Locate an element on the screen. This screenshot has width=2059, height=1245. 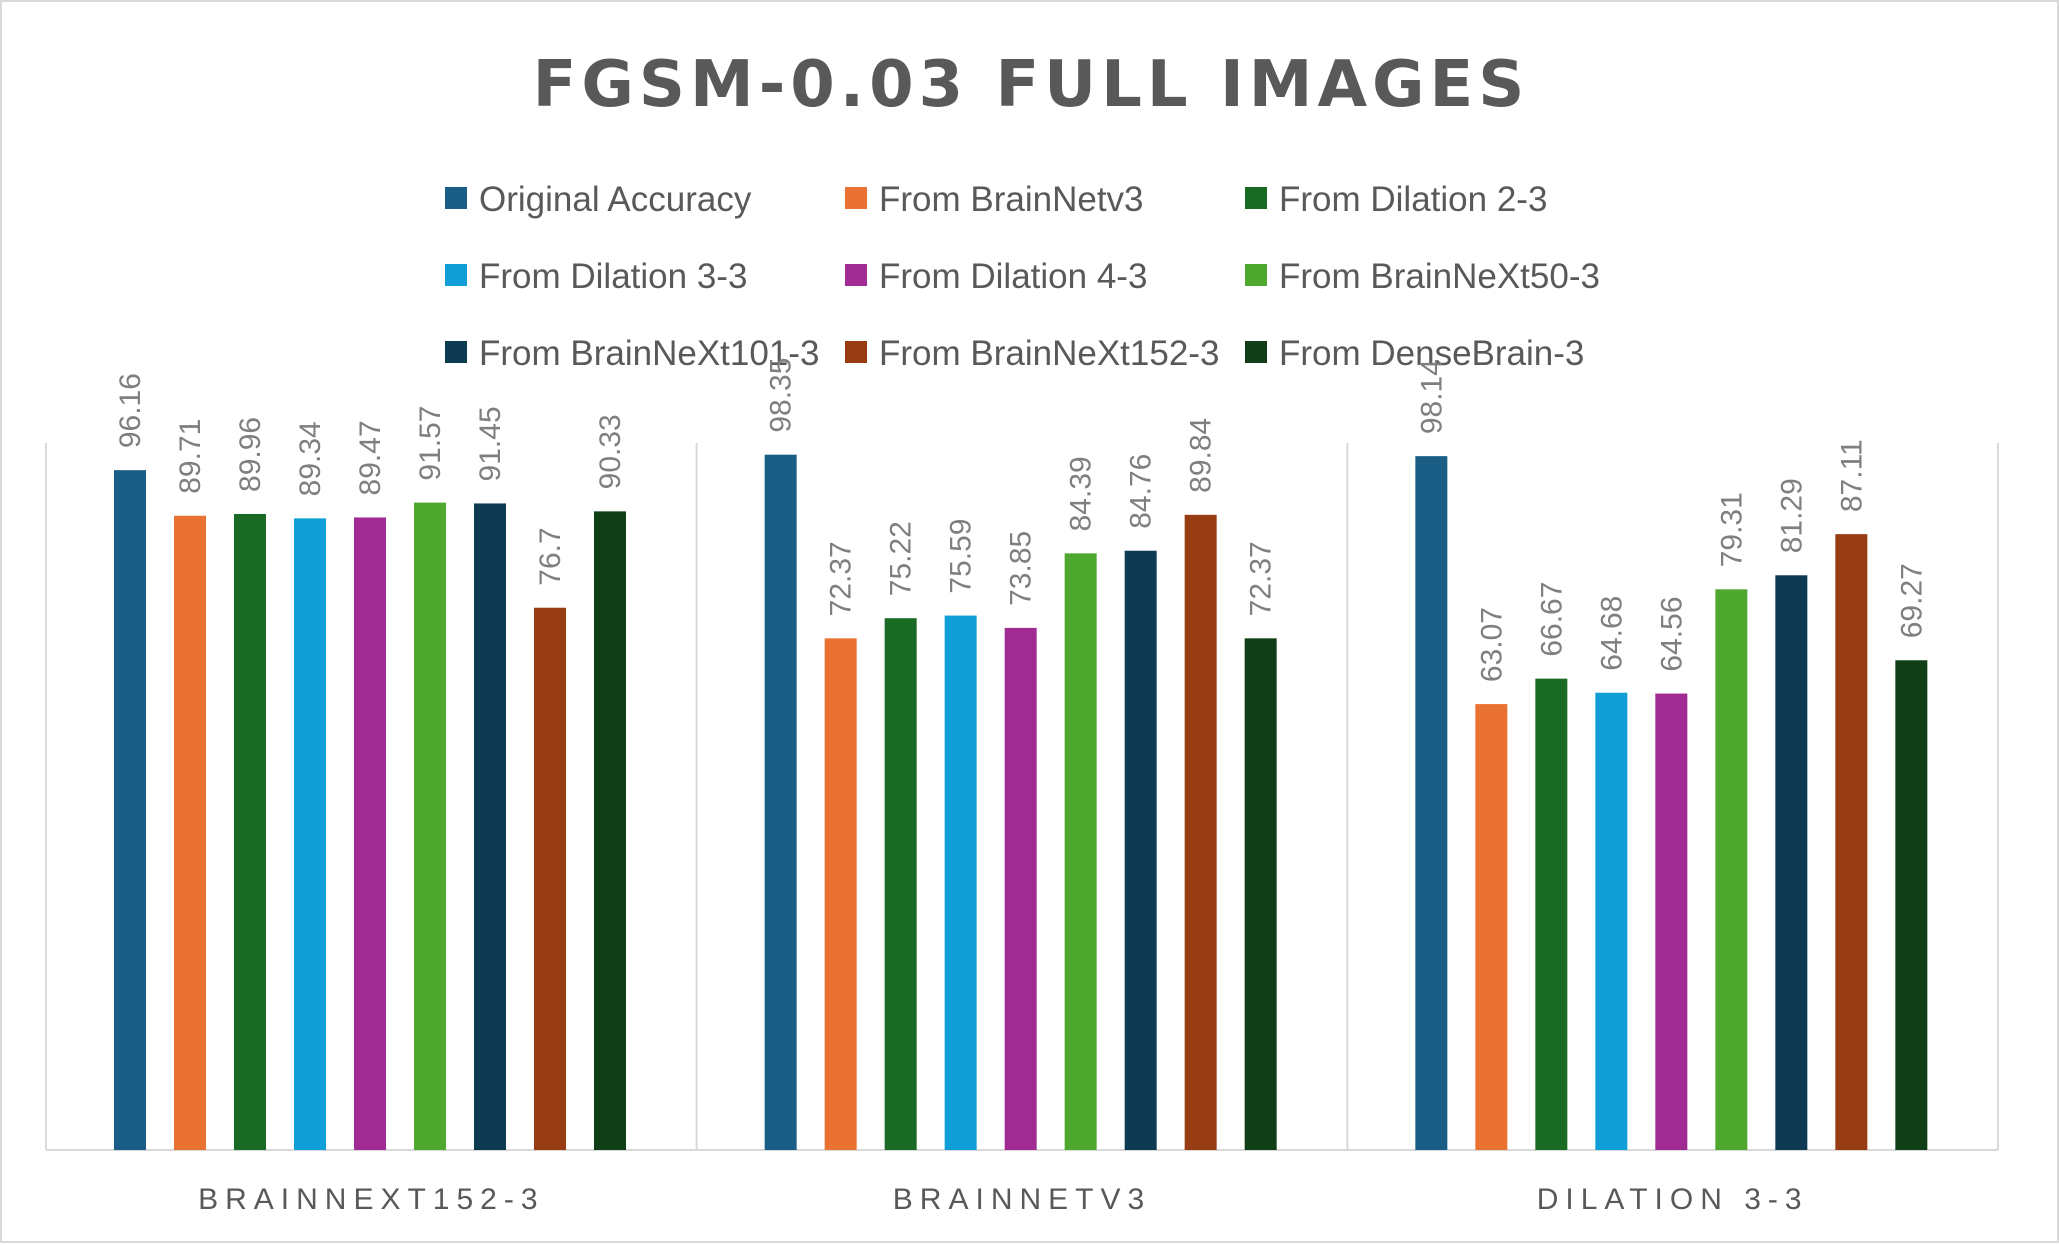
legend-item-from-brainnext101-3: From BrainNeXt101-3 is located at coordinates (632, 353).